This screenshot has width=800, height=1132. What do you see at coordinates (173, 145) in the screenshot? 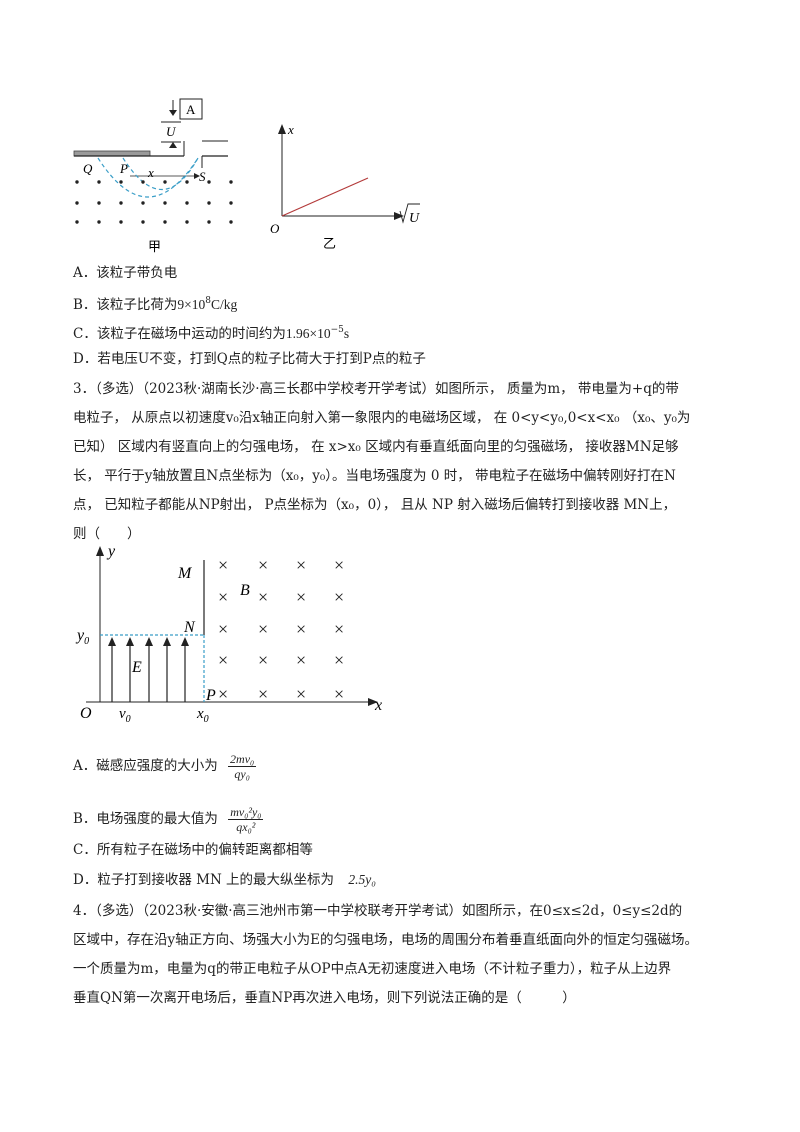
I see `arrow-up-icon` at bounding box center [173, 145].